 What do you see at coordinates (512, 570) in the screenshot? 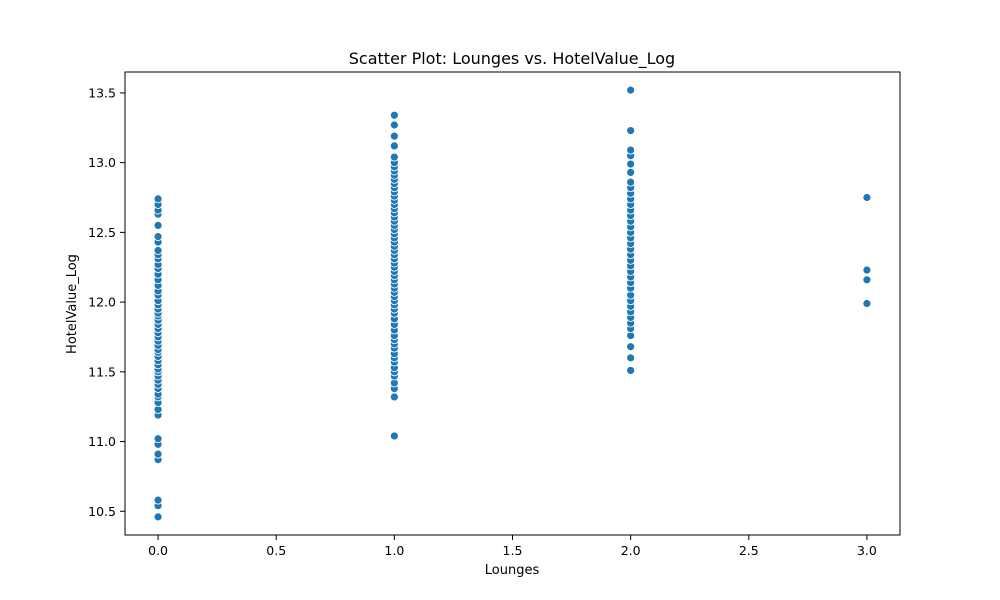
I see `x-axis-label: Lounges` at bounding box center [512, 570].